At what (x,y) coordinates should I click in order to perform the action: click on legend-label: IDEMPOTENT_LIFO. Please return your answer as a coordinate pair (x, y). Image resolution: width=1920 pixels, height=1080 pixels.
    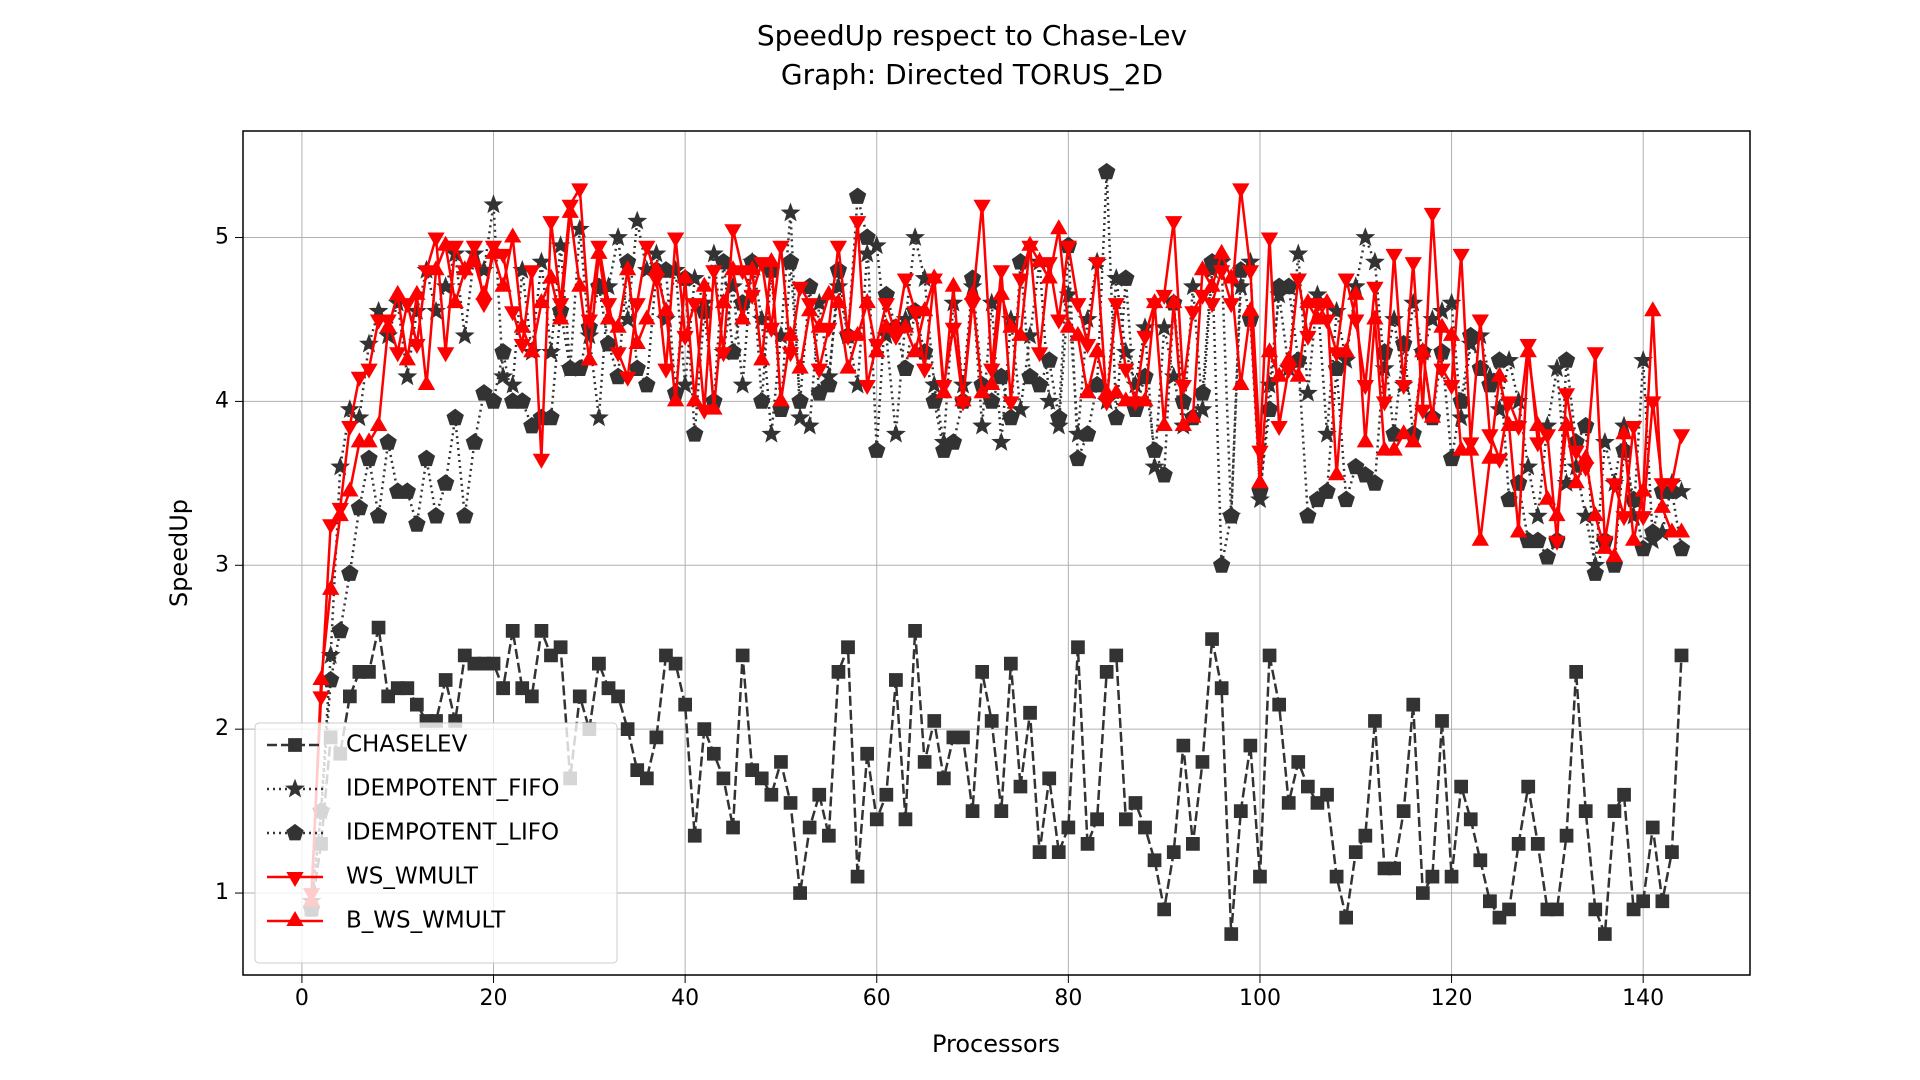
    Looking at the image, I should click on (452, 833).